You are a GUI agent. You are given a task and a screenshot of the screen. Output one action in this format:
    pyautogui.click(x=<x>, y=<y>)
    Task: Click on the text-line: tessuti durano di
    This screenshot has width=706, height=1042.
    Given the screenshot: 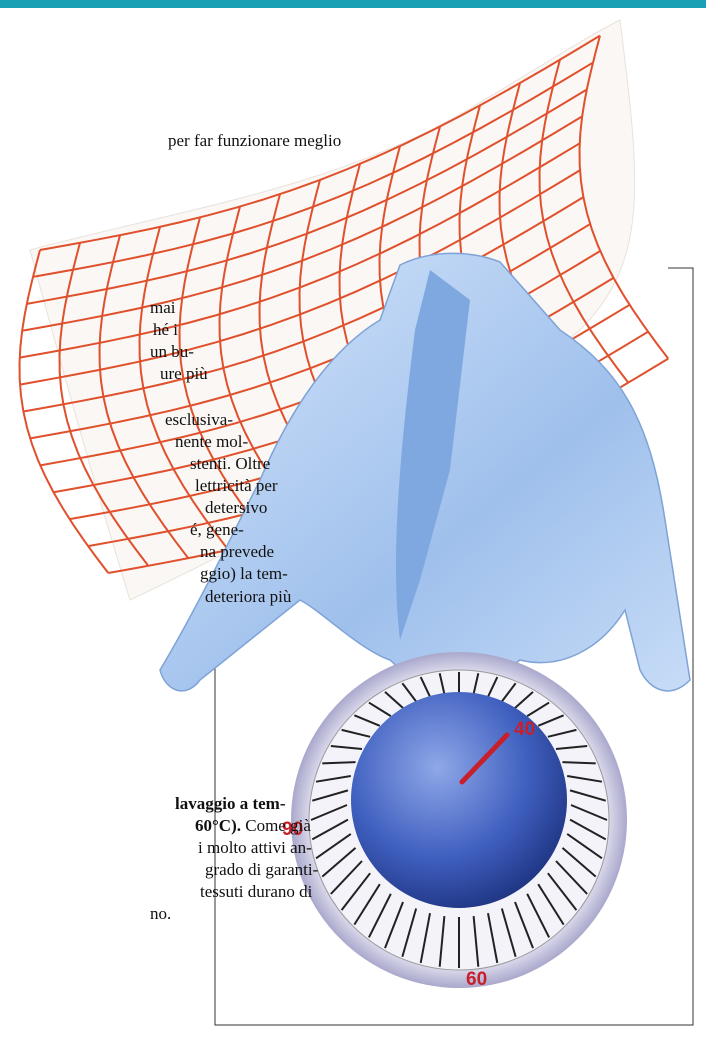 What is the action you would take?
    pyautogui.click(x=256, y=892)
    